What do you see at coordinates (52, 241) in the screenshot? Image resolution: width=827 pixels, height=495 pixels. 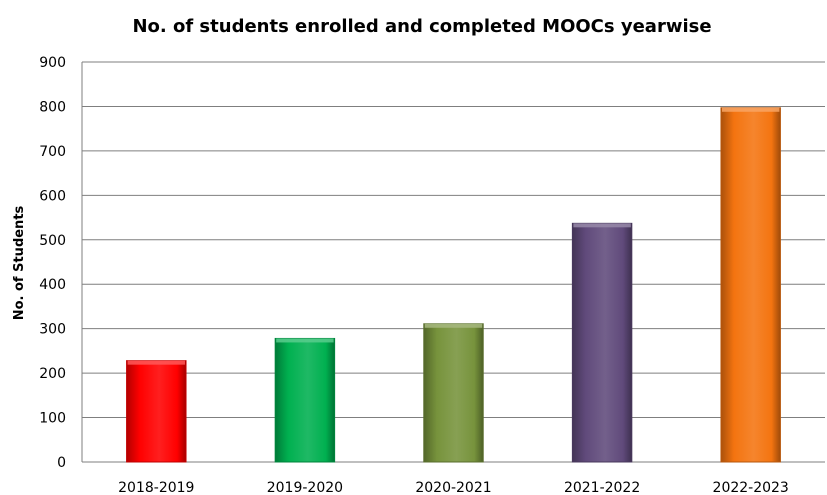 I see `y-tick-label: 500` at bounding box center [52, 241].